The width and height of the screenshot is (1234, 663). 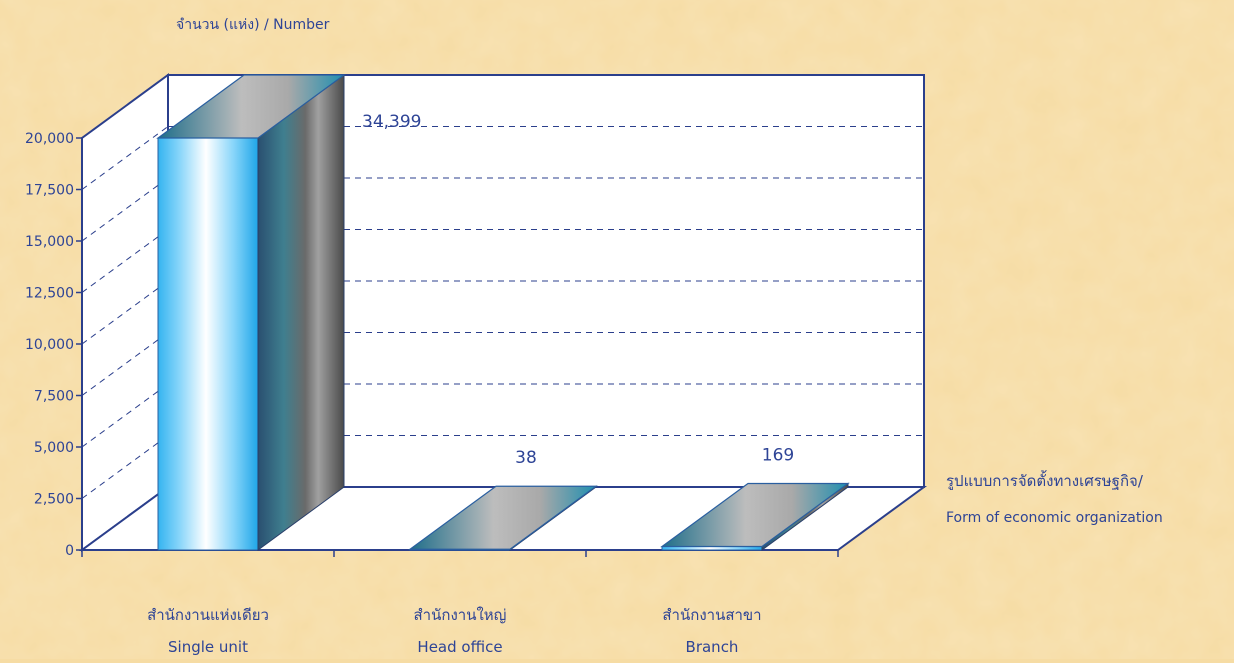 I want to click on category-label-th: สำนักงานสาขา, so click(x=711, y=615).